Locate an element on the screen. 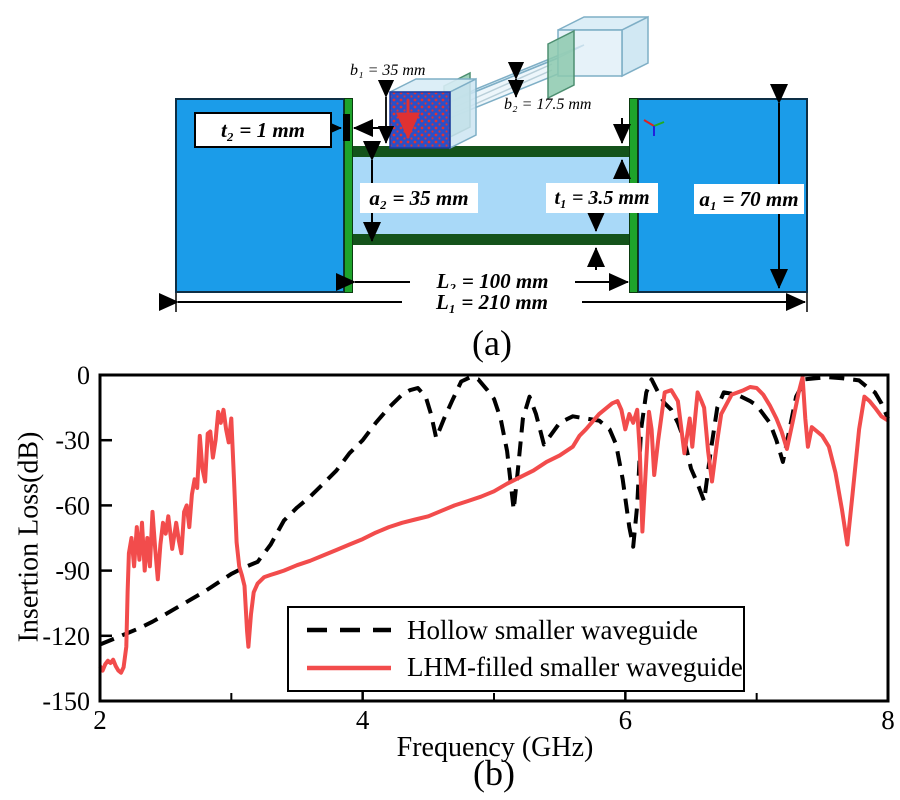 The width and height of the screenshot is (900, 800). y-axis-label: Insertion Loss(dB) is located at coordinates (29, 537).